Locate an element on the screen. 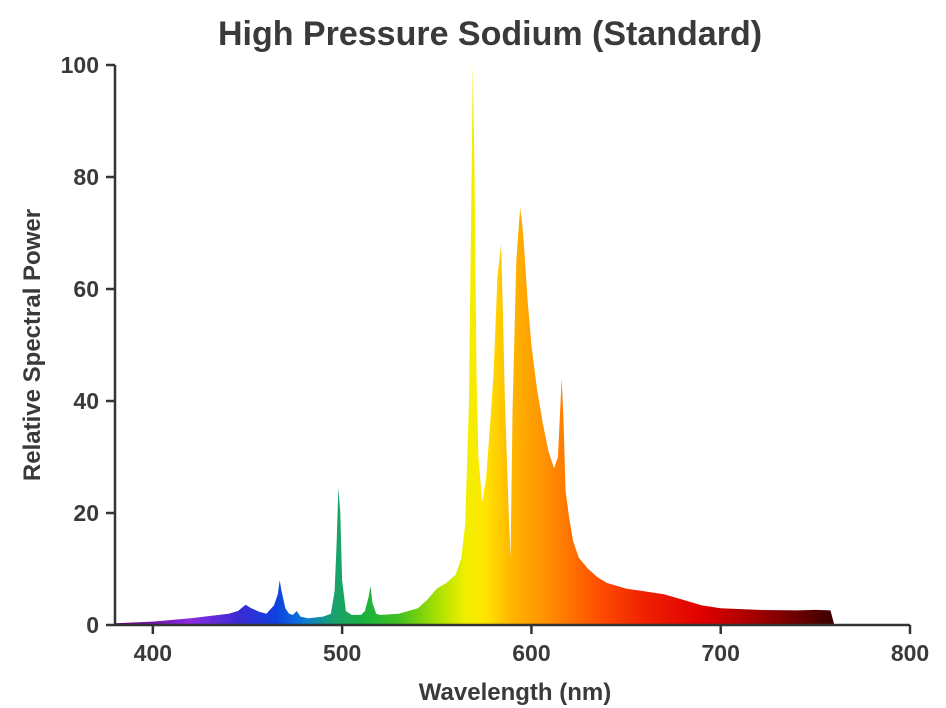  x-tick-label: 400 is located at coordinates (153, 653).